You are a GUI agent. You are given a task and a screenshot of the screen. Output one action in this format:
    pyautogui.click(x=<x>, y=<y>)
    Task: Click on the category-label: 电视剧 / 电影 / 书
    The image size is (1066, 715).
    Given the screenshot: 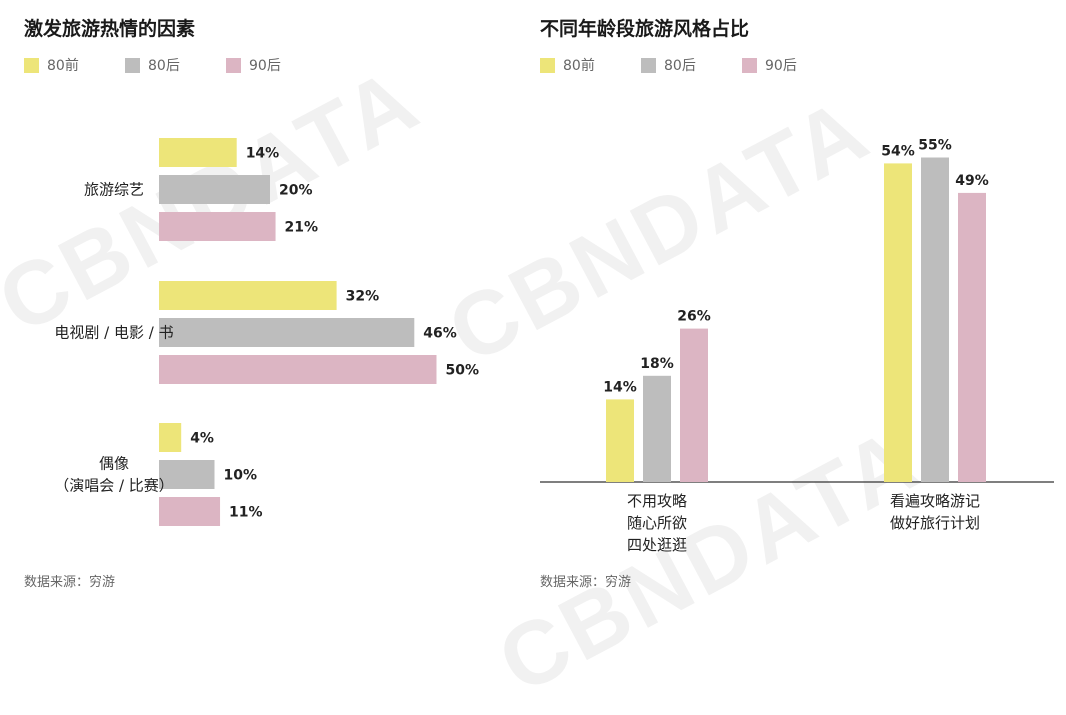 What is the action you would take?
    pyautogui.click(x=113, y=333)
    